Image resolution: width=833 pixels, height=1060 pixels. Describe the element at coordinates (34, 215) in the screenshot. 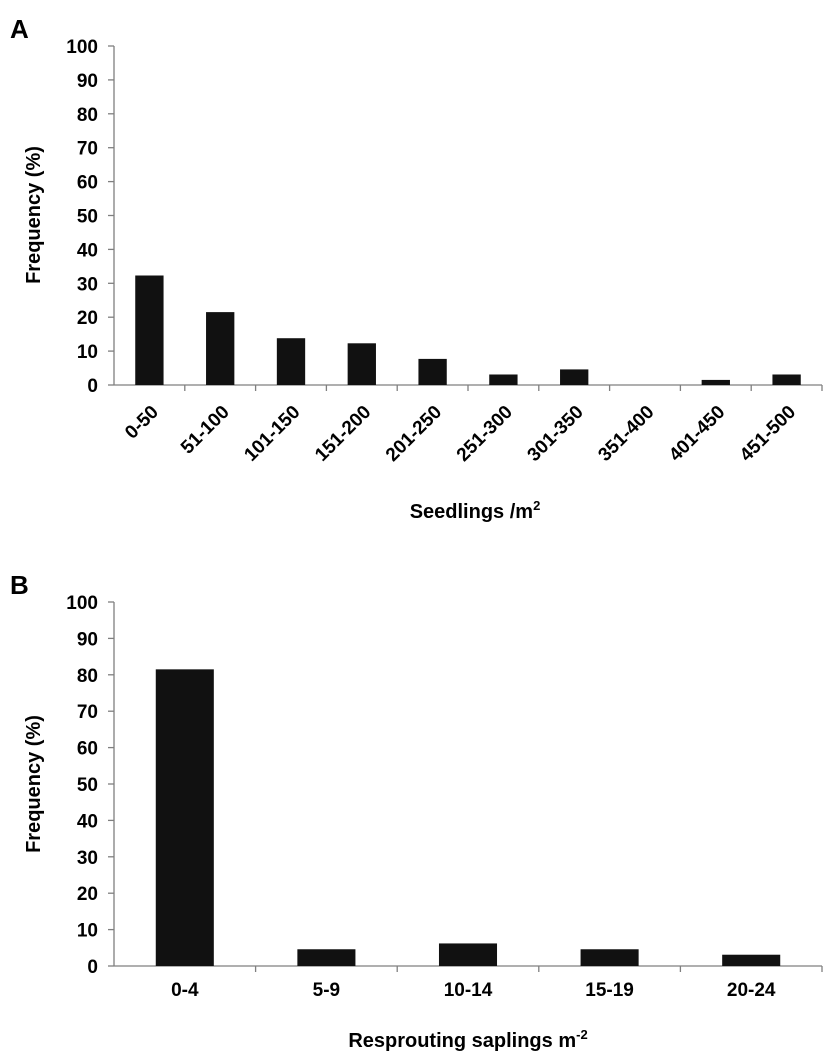

I see `y-axis-title-a: Frequency (%)` at that location.